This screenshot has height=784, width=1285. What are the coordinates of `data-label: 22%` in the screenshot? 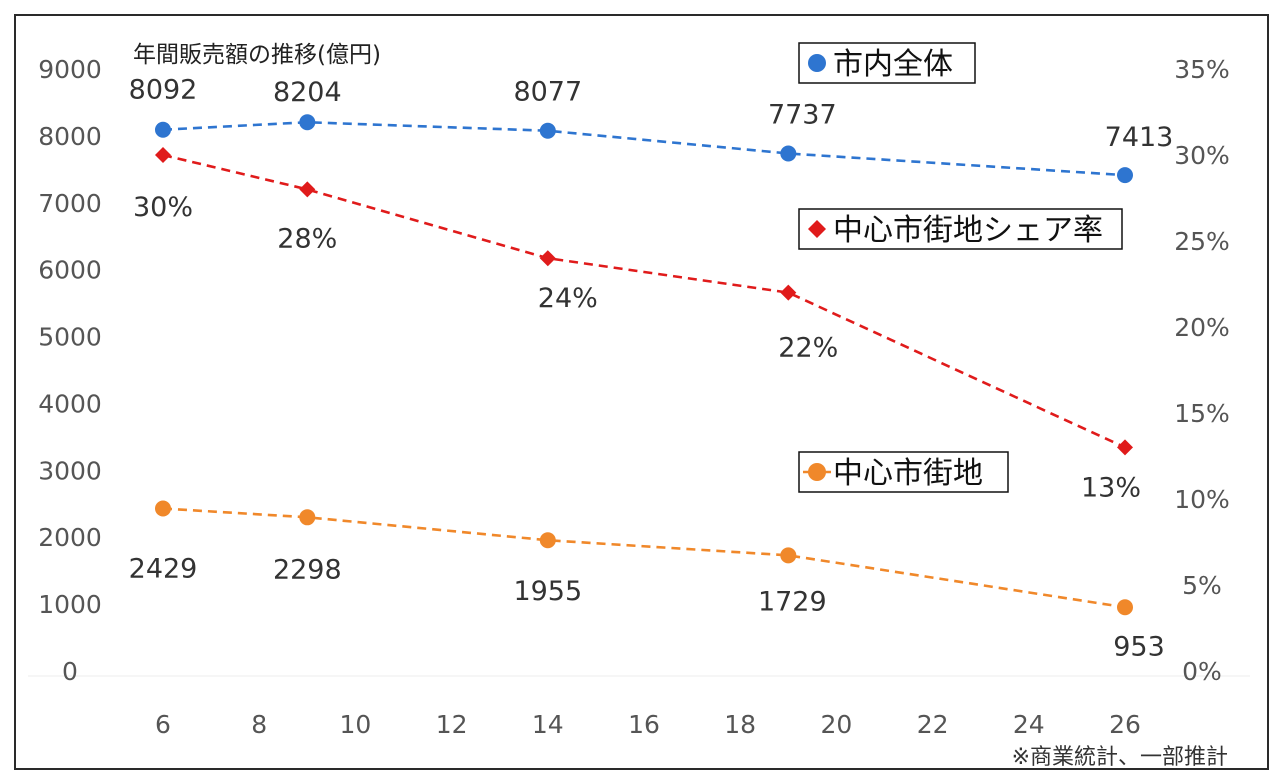 It's located at (808, 348).